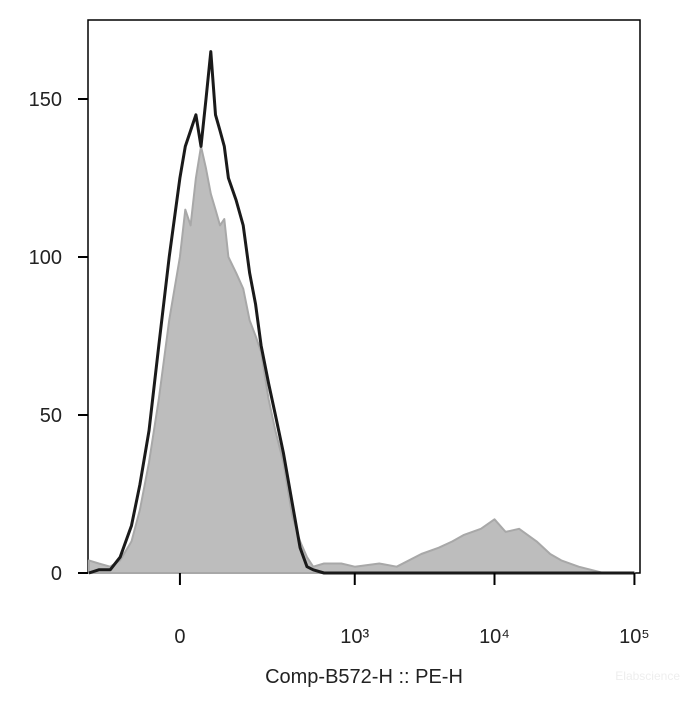  What do you see at coordinates (51, 416) in the screenshot?
I see `y-tick-label: 50` at bounding box center [51, 416].